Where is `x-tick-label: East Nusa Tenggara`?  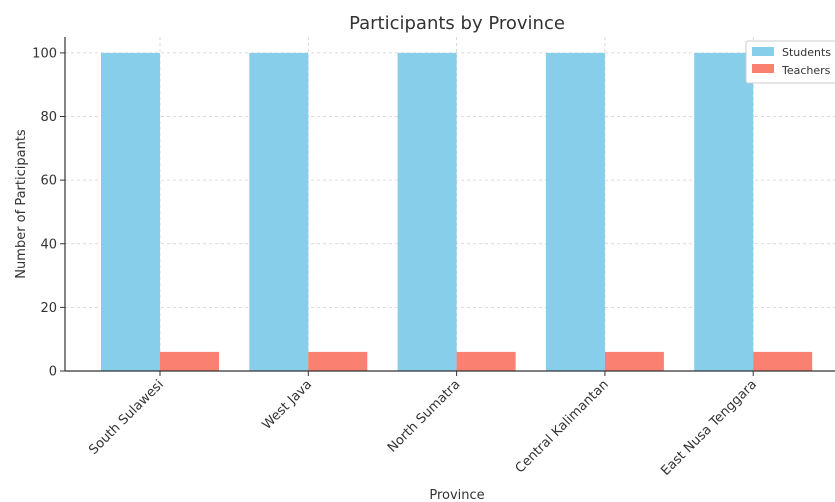 x-tick-label: East Nusa Tenggara is located at coordinates (709, 428).